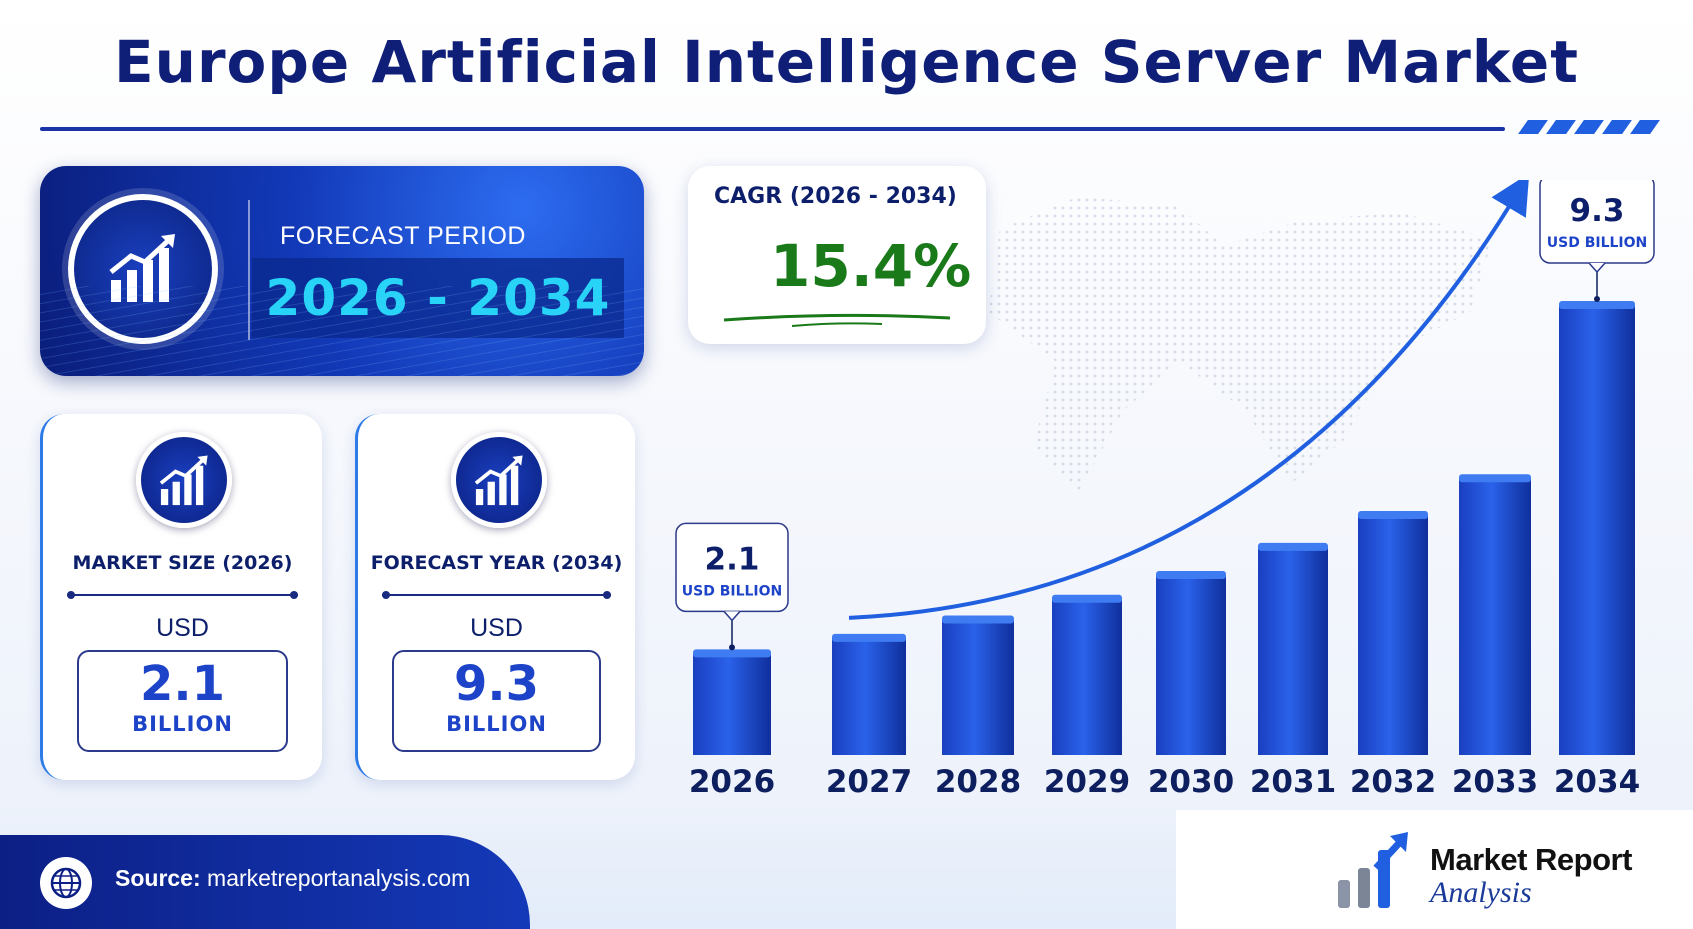 The width and height of the screenshot is (1693, 929). What do you see at coordinates (835, 196) in the screenshot?
I see `cagr-label: CAGR (2026 - 2034)` at bounding box center [835, 196].